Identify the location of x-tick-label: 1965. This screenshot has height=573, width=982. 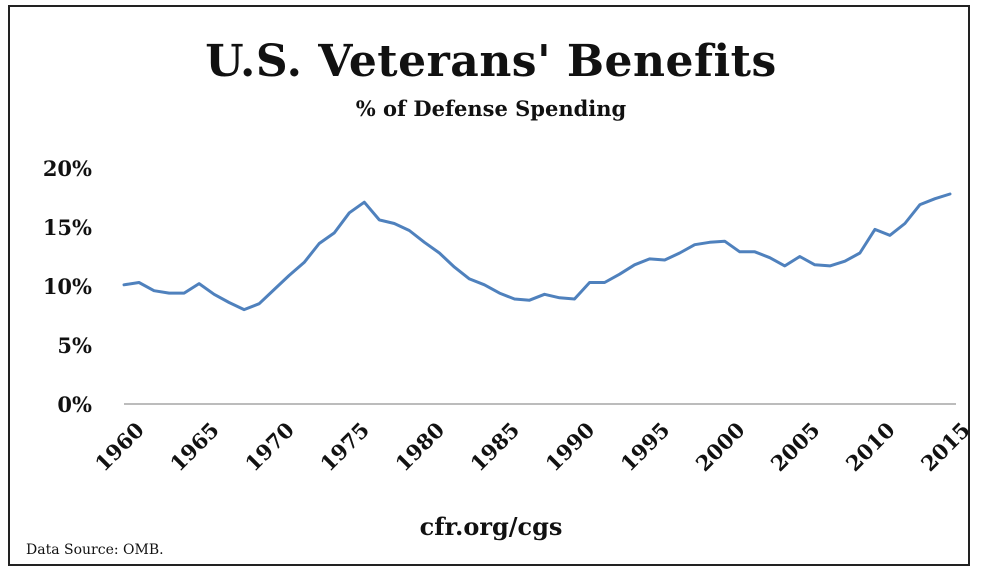
(194, 446).